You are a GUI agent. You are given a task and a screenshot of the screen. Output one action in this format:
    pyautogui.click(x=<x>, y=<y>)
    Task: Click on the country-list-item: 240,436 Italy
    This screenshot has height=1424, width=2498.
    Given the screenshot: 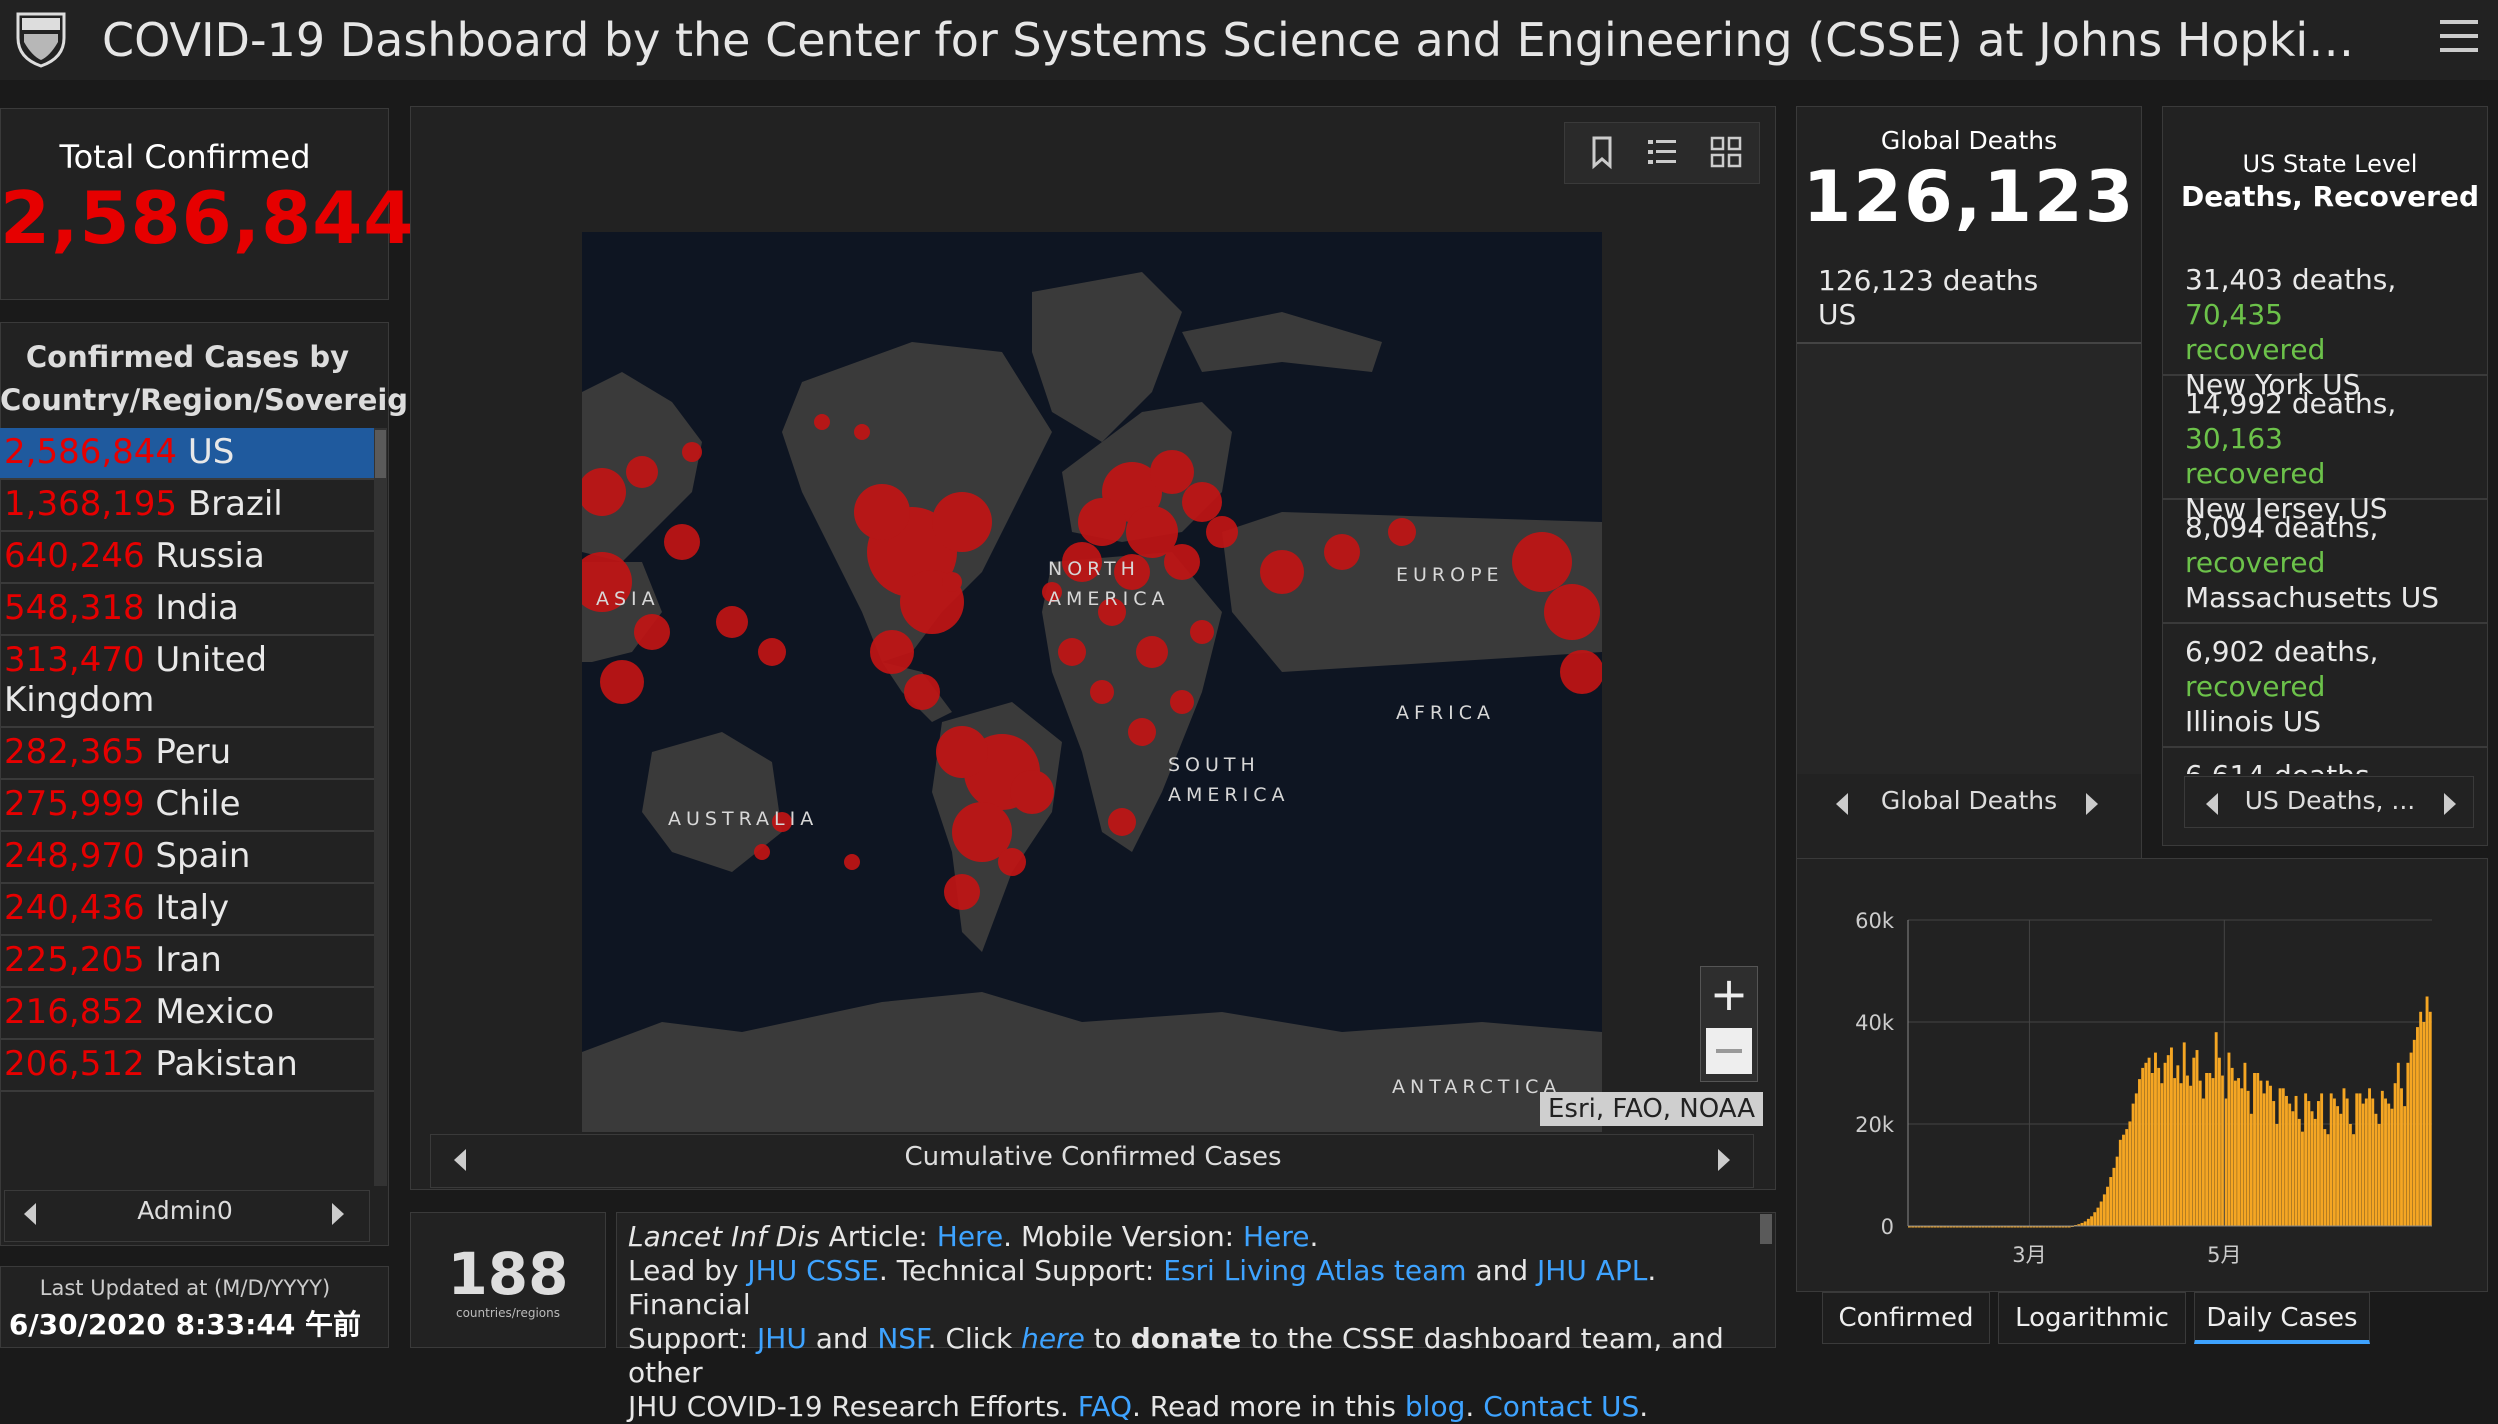 What is the action you would take?
    pyautogui.click(x=187, y=910)
    